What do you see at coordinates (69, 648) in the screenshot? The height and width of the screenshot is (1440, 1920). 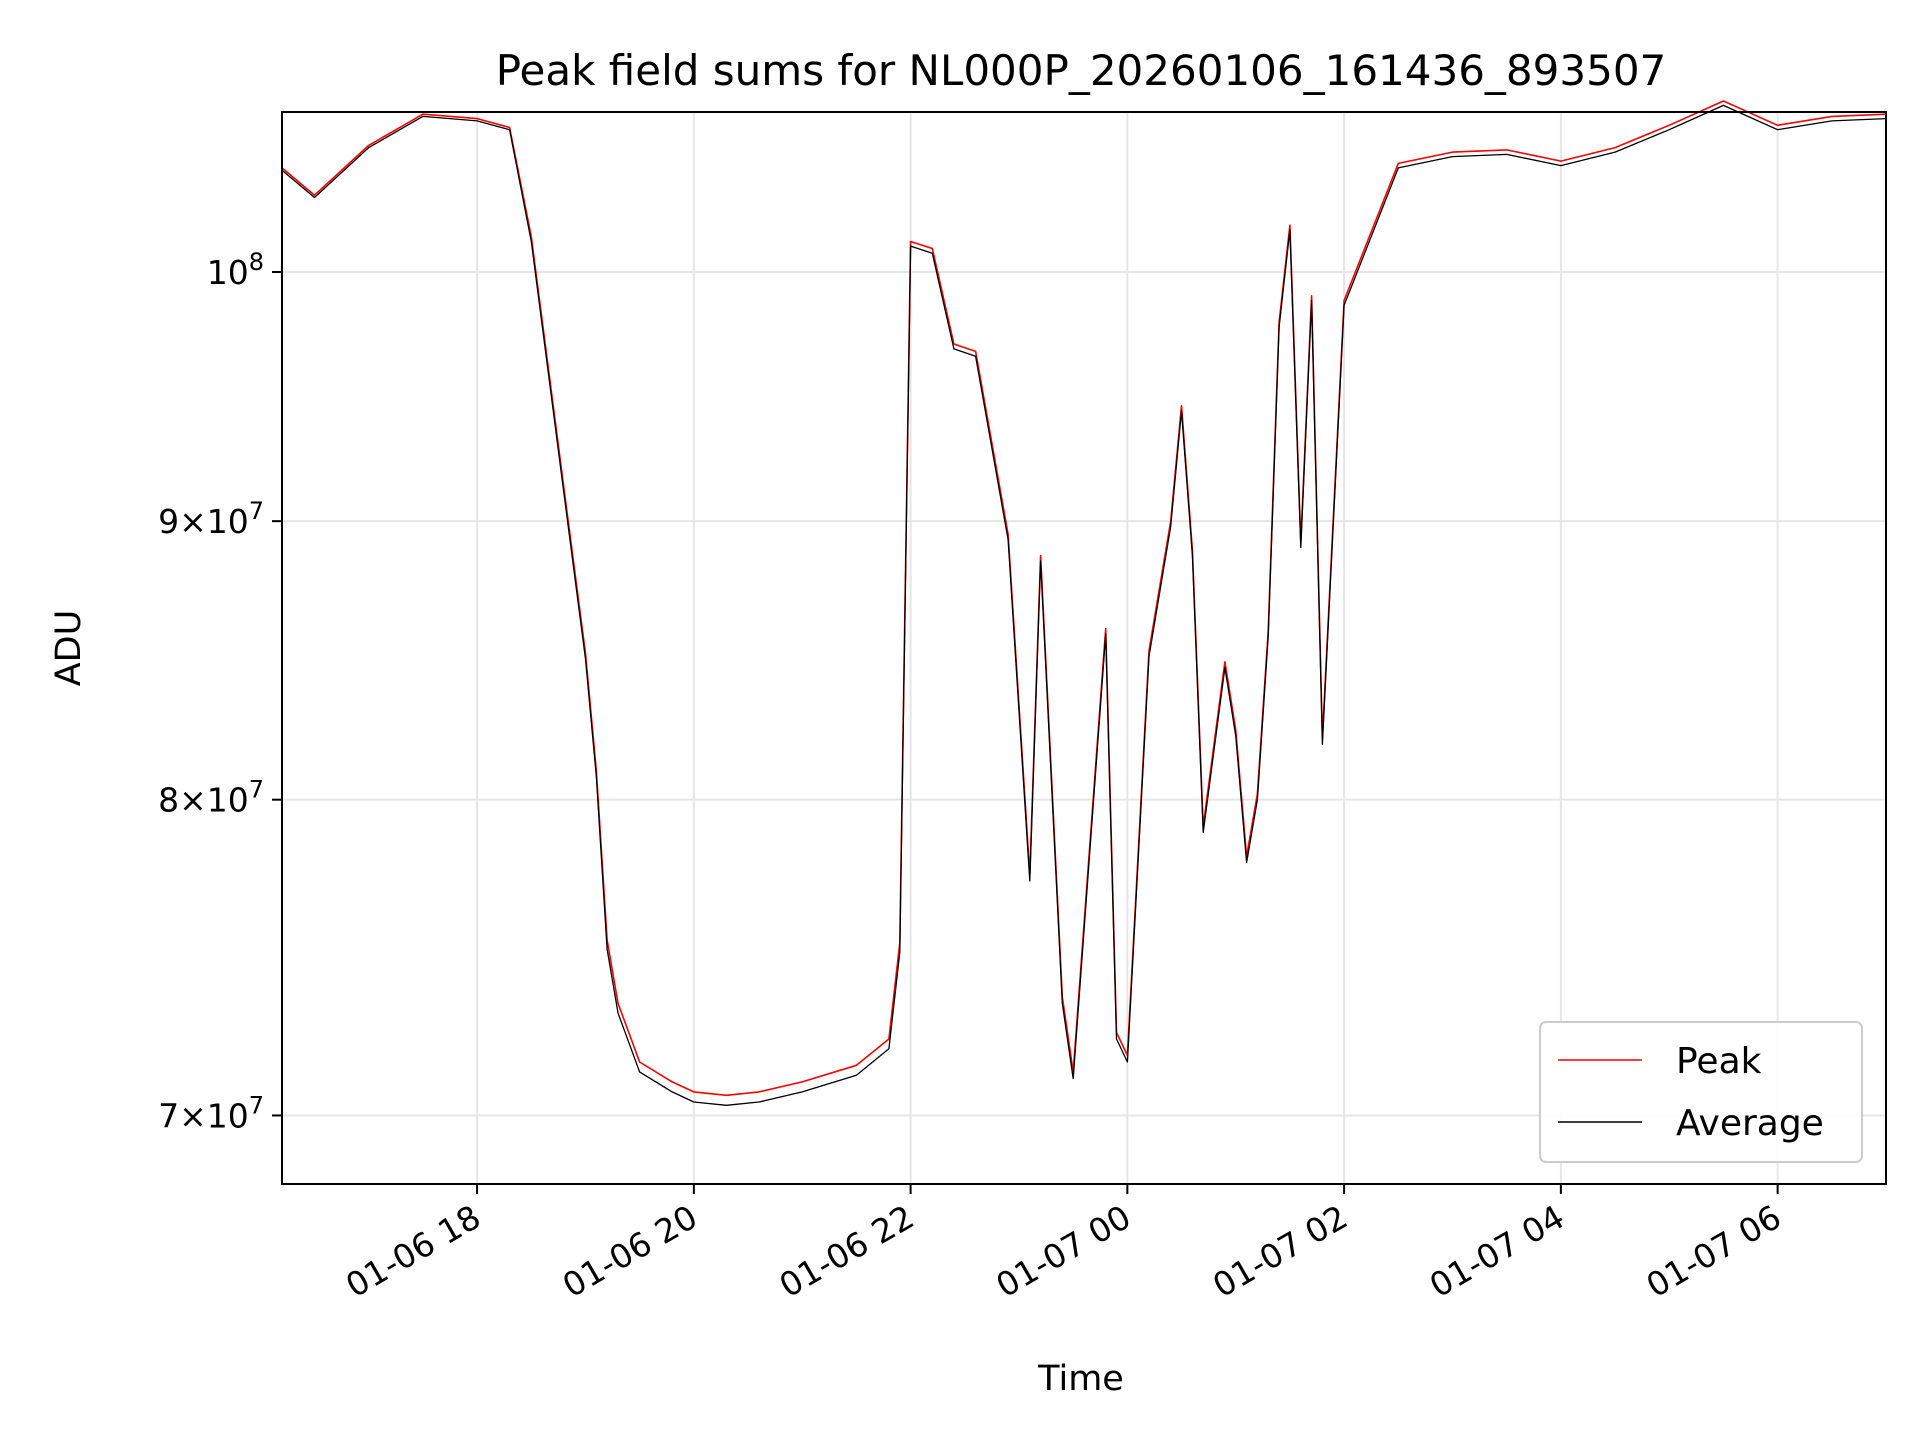 I see `y-axis-title: ADU` at bounding box center [69, 648].